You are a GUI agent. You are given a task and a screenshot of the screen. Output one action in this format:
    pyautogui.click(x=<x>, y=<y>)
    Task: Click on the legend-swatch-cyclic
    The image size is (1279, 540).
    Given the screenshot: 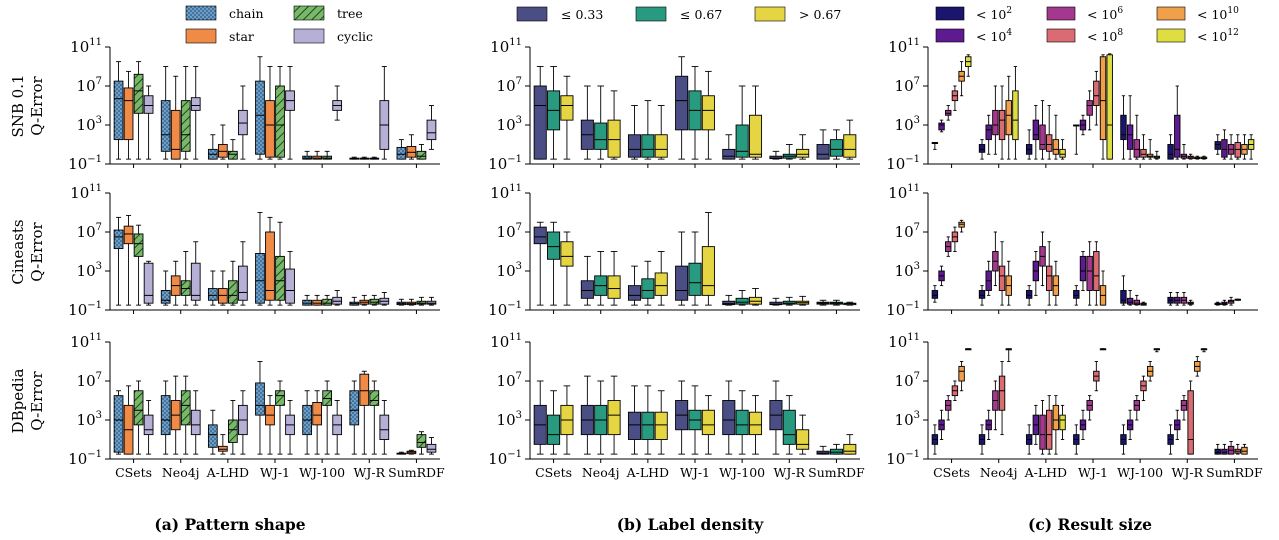 What is the action you would take?
    pyautogui.click(x=309, y=36)
    